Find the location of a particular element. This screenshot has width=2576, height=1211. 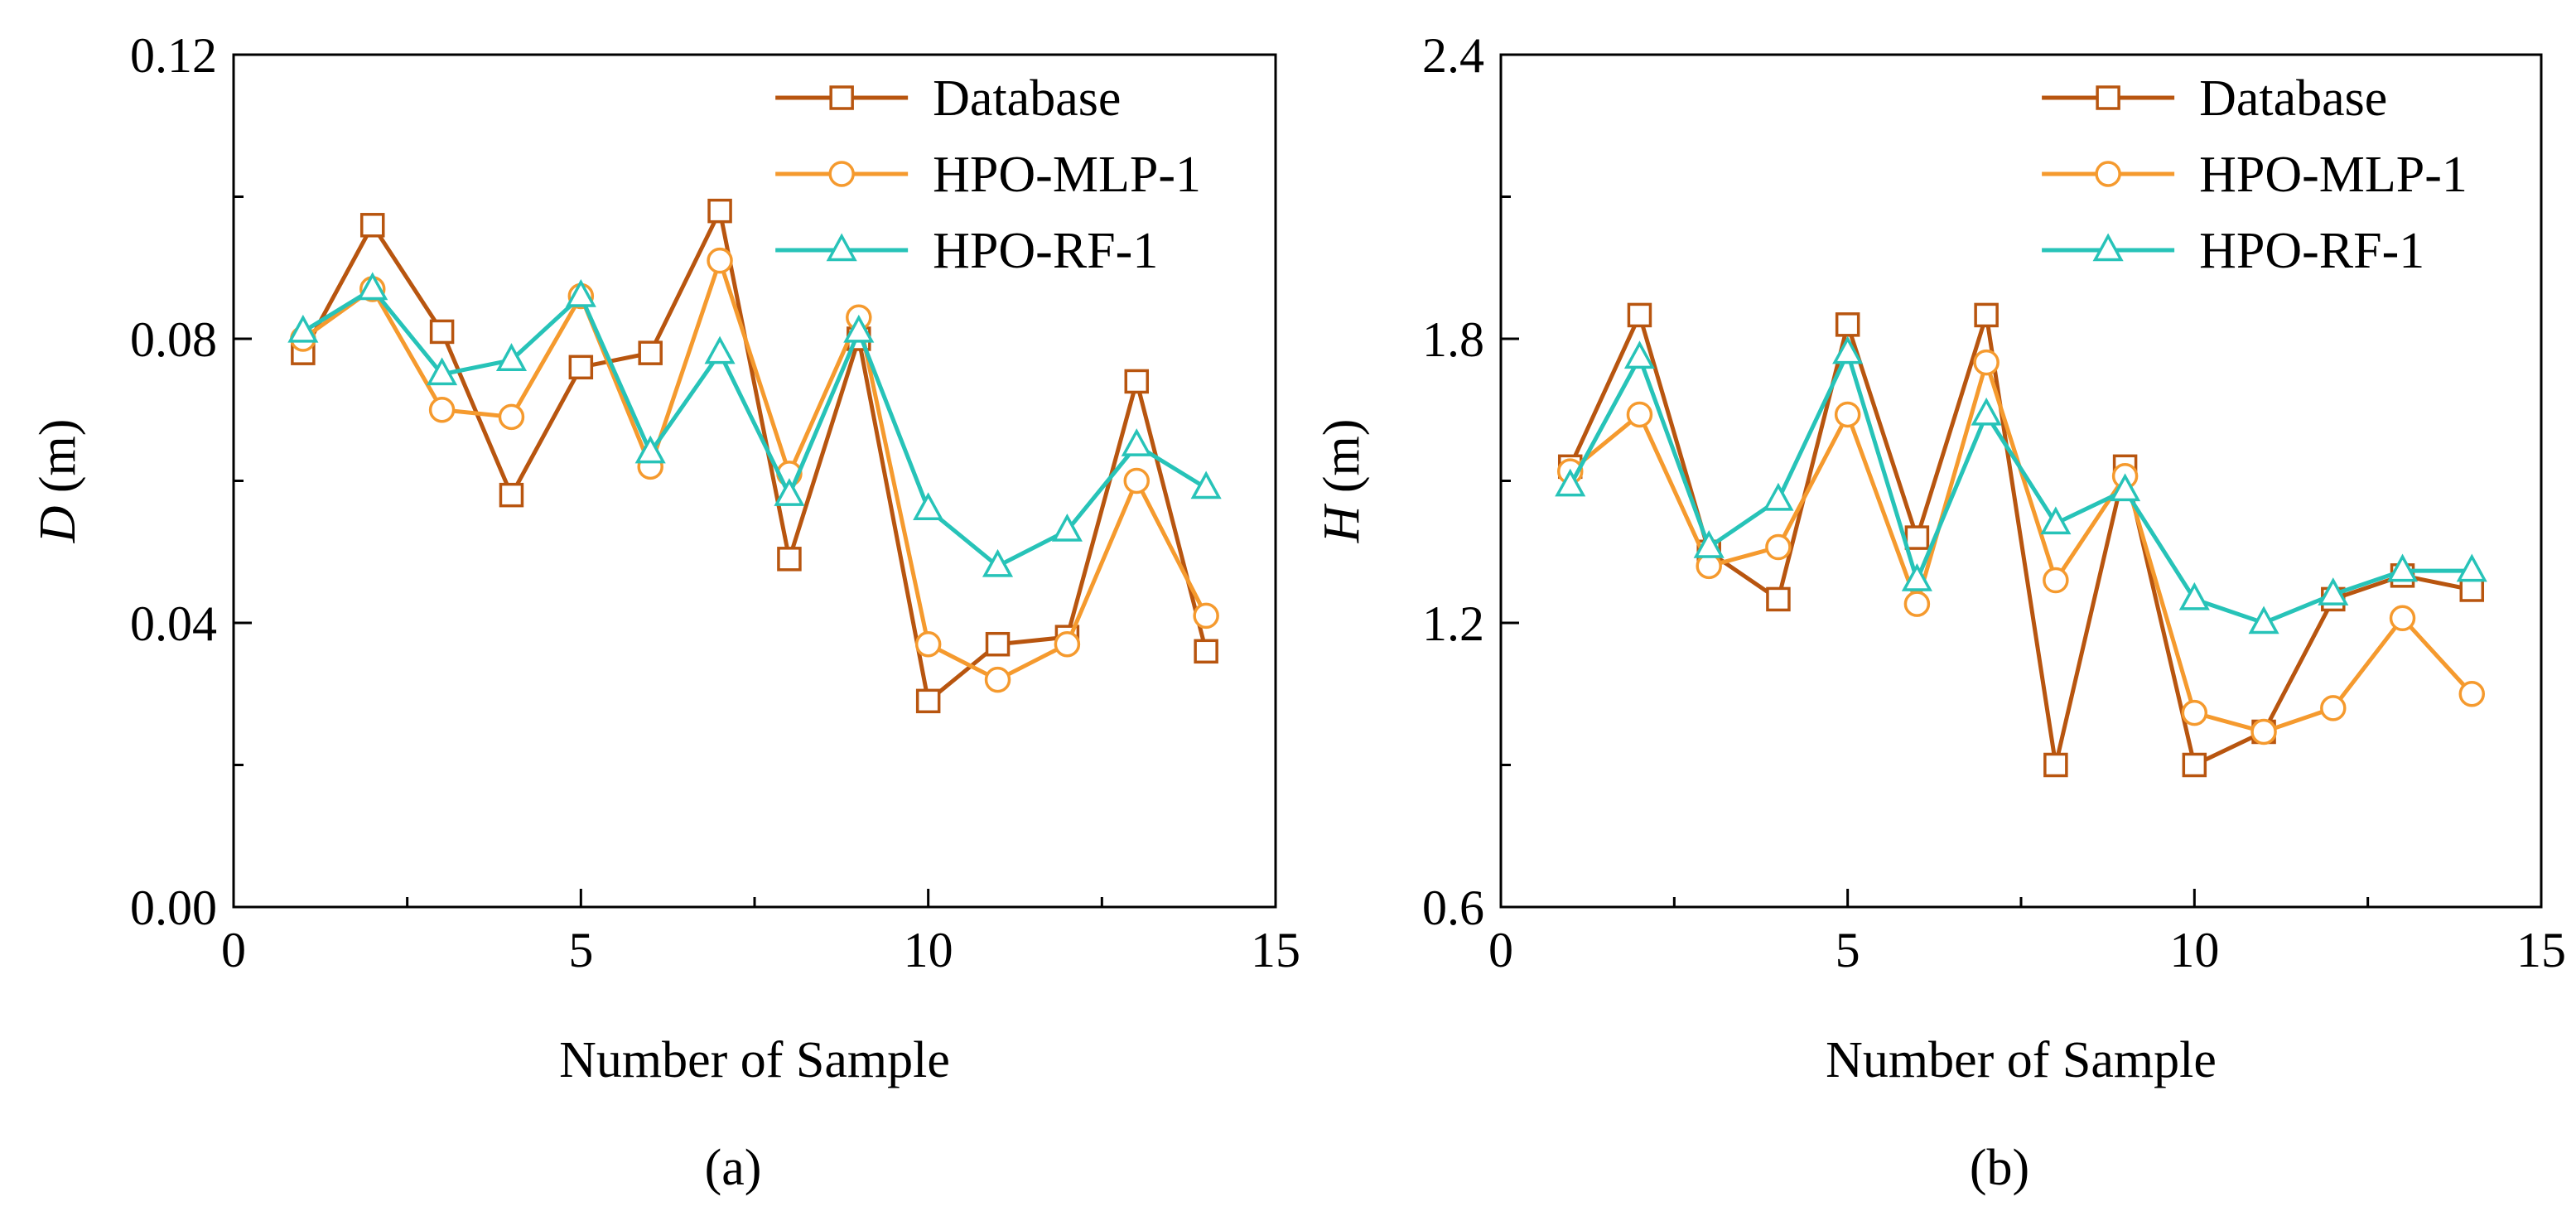

series-rf is located at coordinates (2021, 484).